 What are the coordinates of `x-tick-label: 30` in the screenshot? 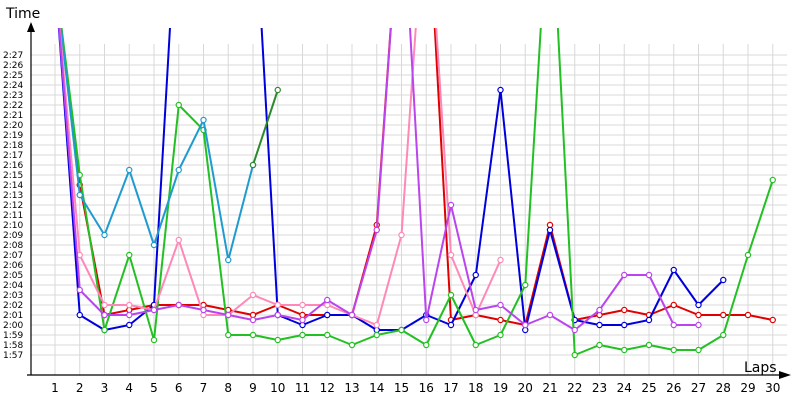 It's located at (772, 388).